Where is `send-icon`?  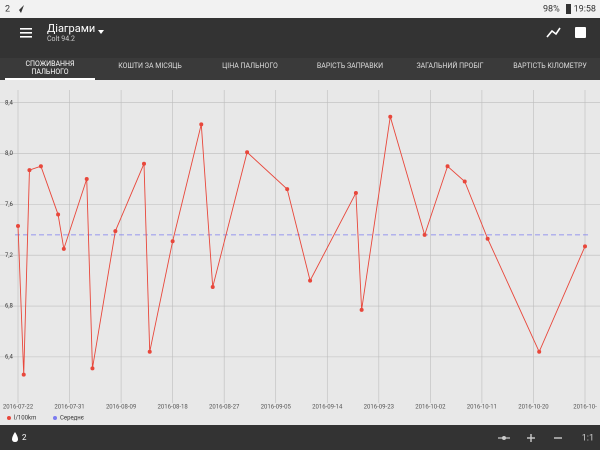
send-icon is located at coordinates (20, 9).